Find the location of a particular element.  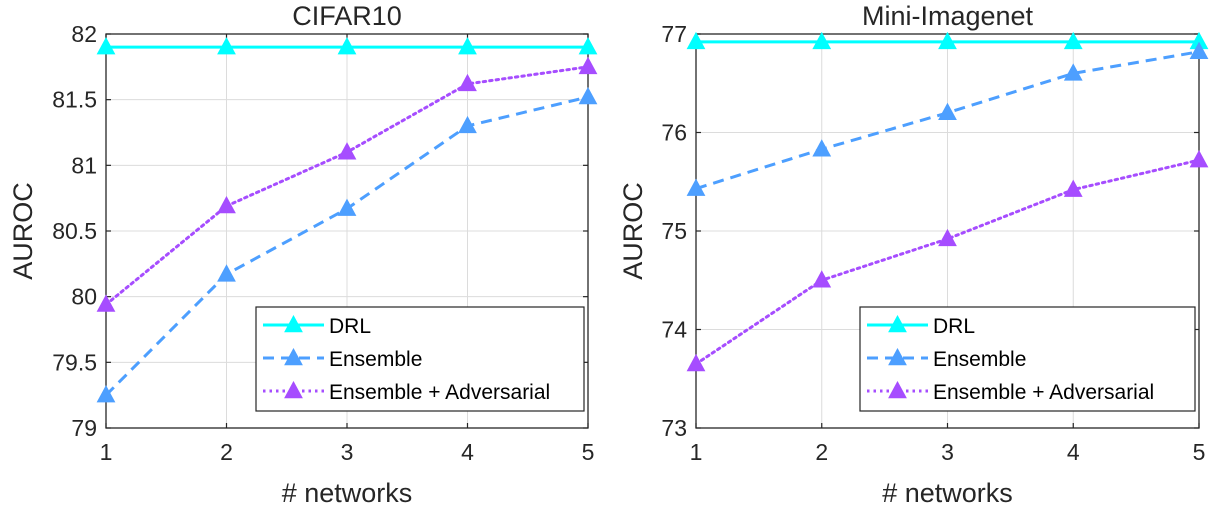

y-tick-label: 77 is located at coordinates (674, 34).